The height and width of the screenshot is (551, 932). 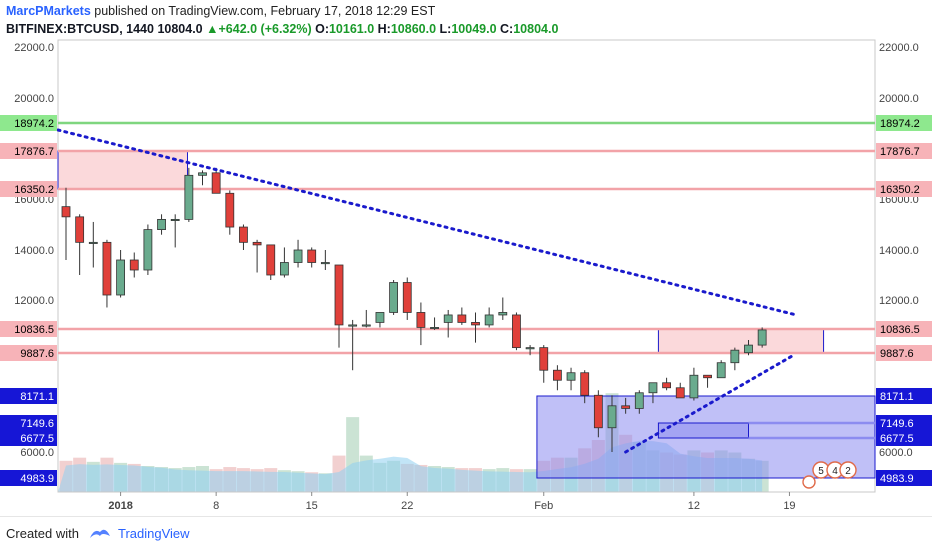 What do you see at coordinates (900, 190) in the screenshot?
I see `price-tag-label: 16350.2` at bounding box center [900, 190].